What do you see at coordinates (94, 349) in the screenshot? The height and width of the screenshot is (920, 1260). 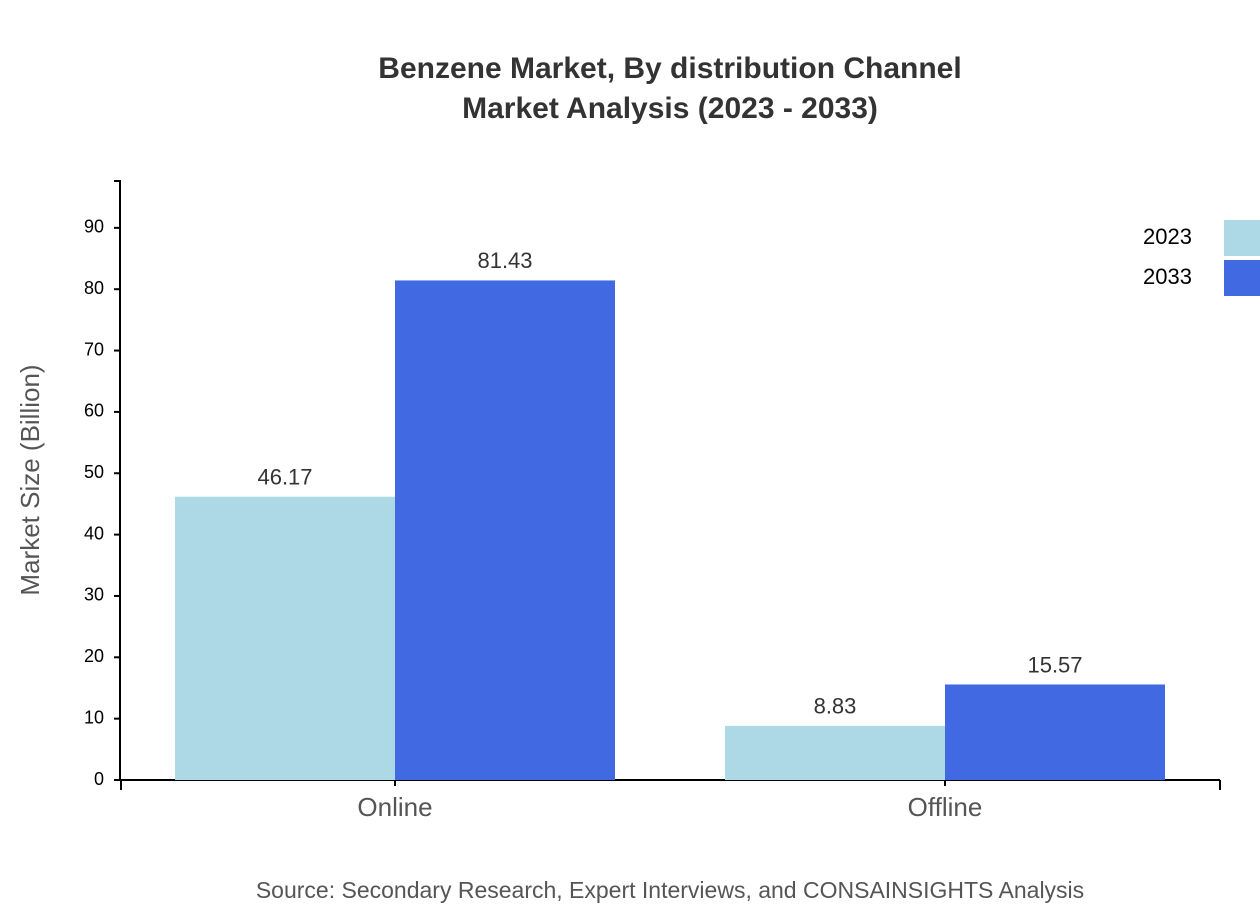 I see `y-tick-label: 70` at bounding box center [94, 349].